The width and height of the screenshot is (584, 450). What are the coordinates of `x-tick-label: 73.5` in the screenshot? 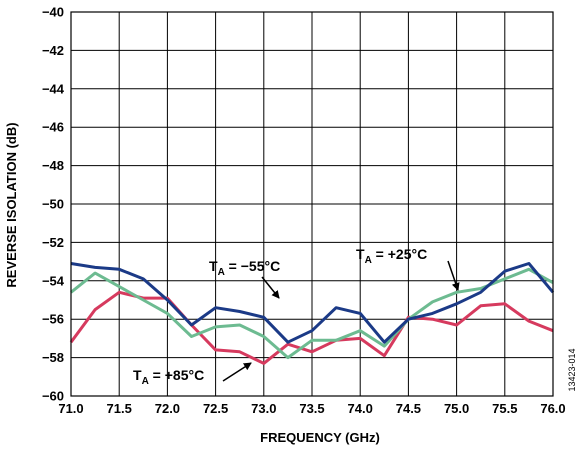 It's located at (311, 408).